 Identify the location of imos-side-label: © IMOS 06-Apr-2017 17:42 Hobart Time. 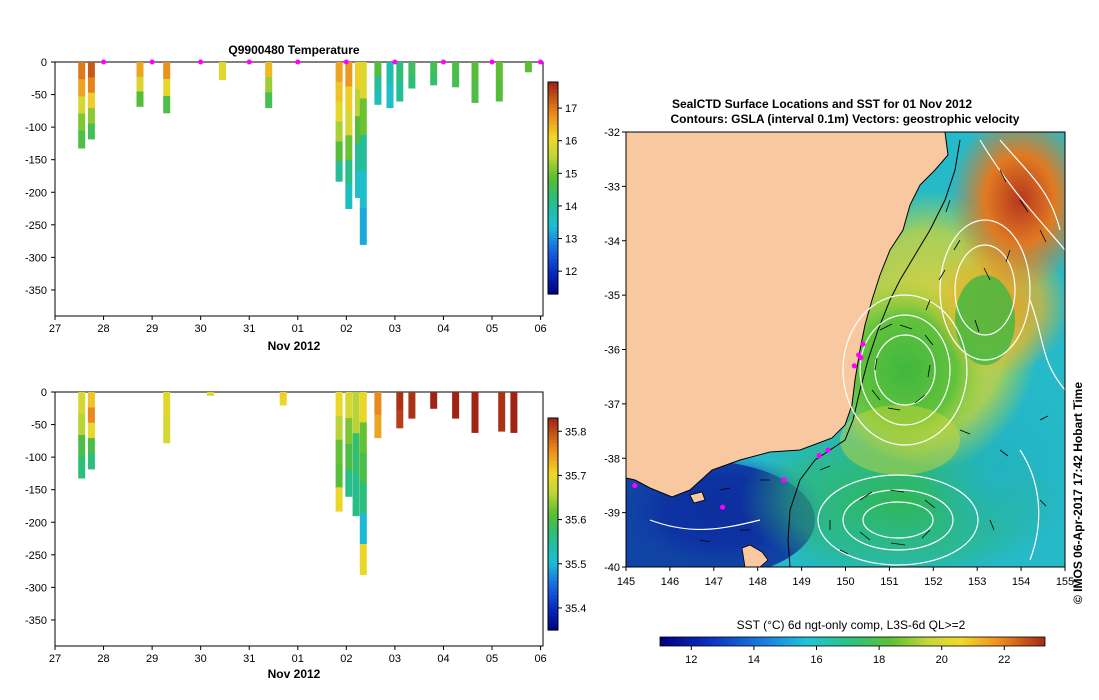
(1078, 493).